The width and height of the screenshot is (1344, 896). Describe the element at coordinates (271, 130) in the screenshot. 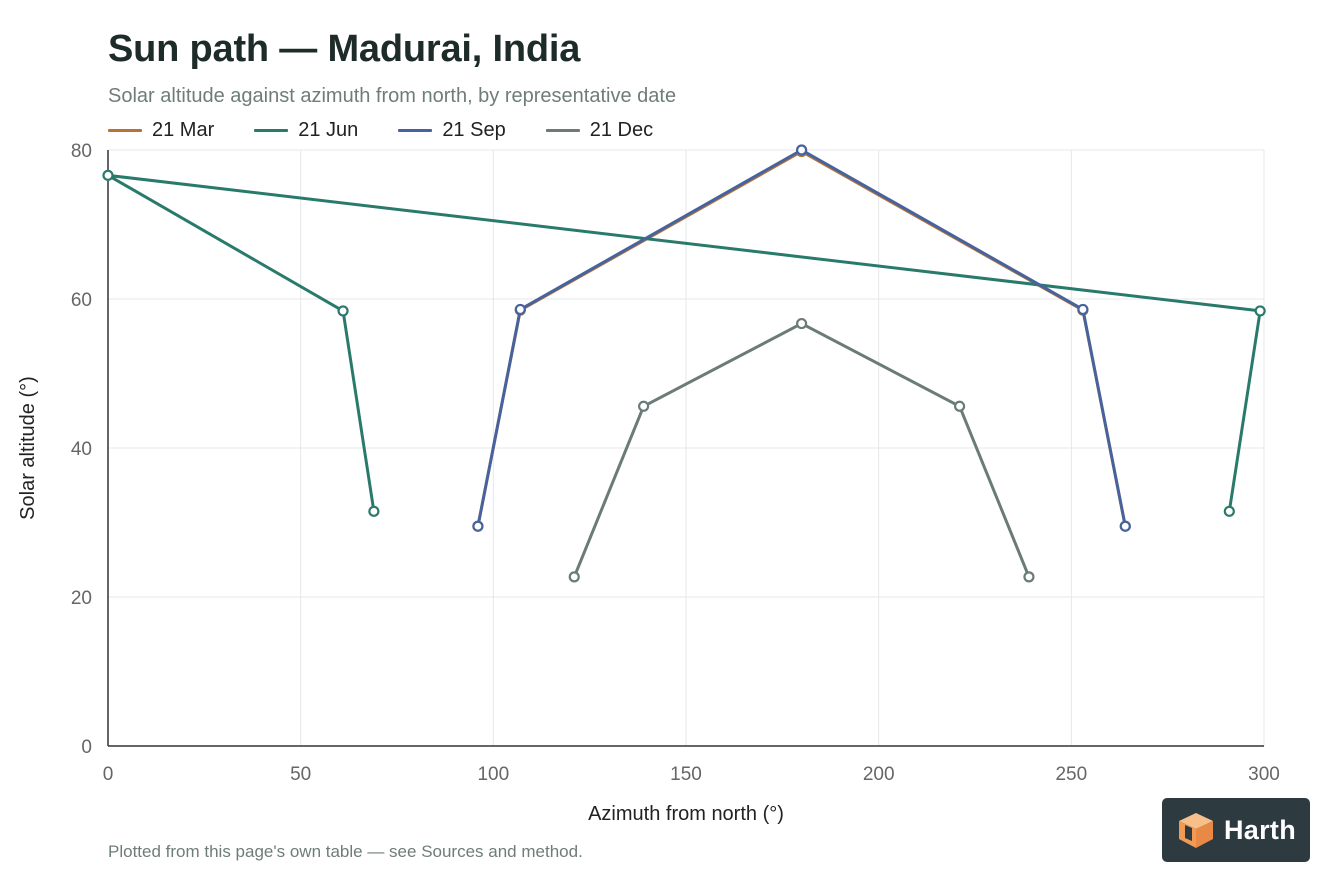

I see `legend-swatch-jun` at that location.